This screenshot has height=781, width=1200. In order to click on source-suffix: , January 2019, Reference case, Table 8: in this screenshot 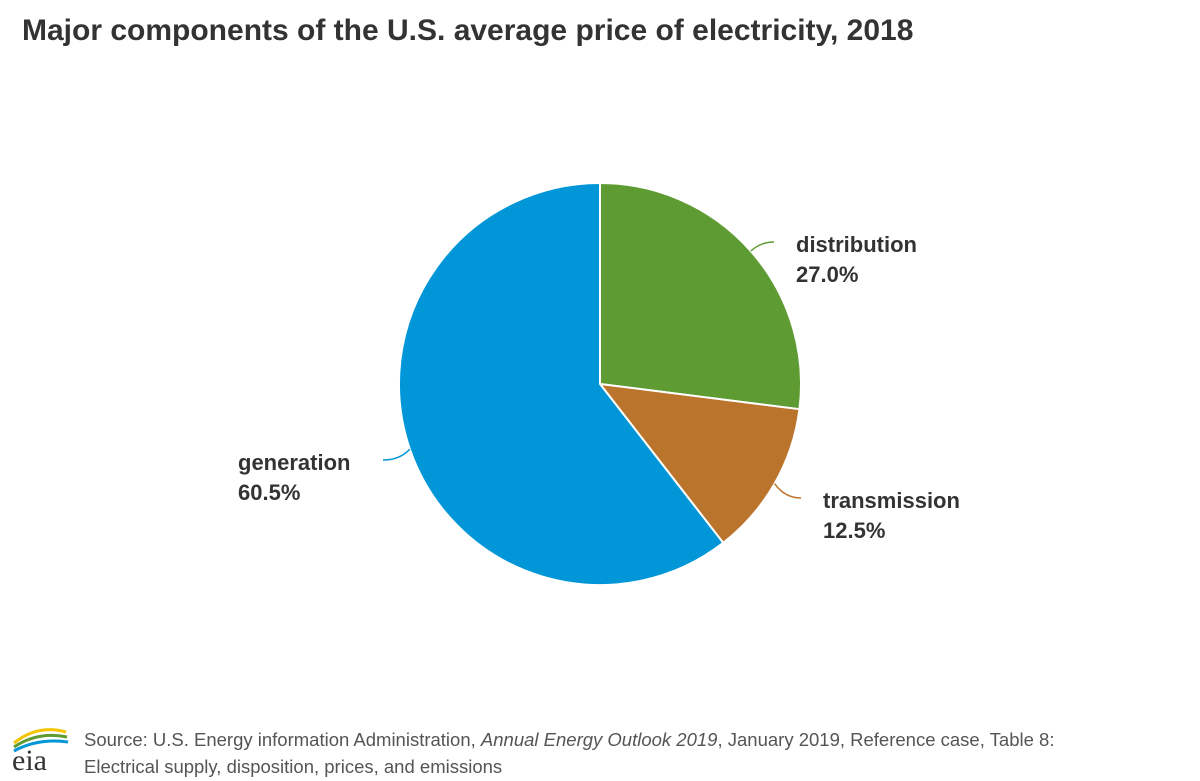, I will do `click(886, 739)`.